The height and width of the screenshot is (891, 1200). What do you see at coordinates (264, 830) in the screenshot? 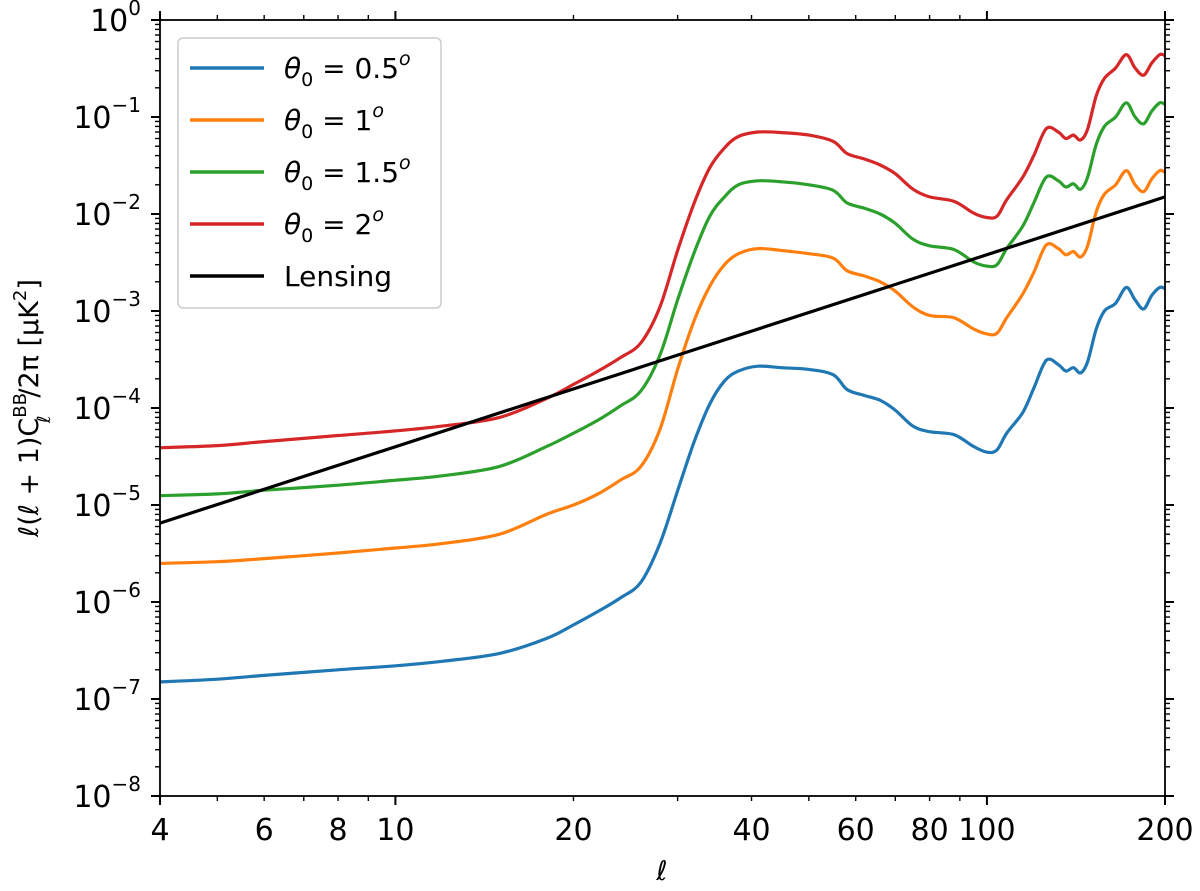
I see `x-tick-label: 6` at bounding box center [264, 830].